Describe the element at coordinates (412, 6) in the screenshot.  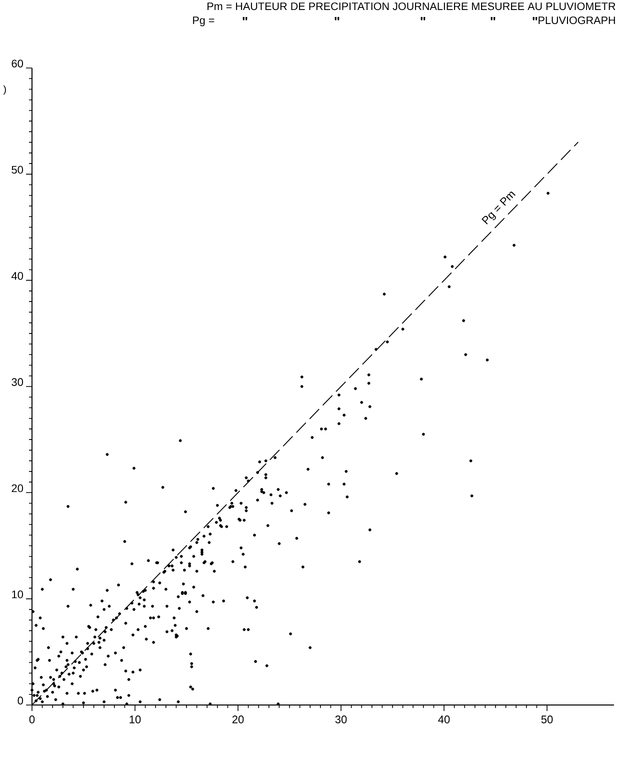
I see `text: Pm = HAUTEUR DE PRECIPITATION JOURNALIERE MESUREE AU PLUVIOMETR` at that location.